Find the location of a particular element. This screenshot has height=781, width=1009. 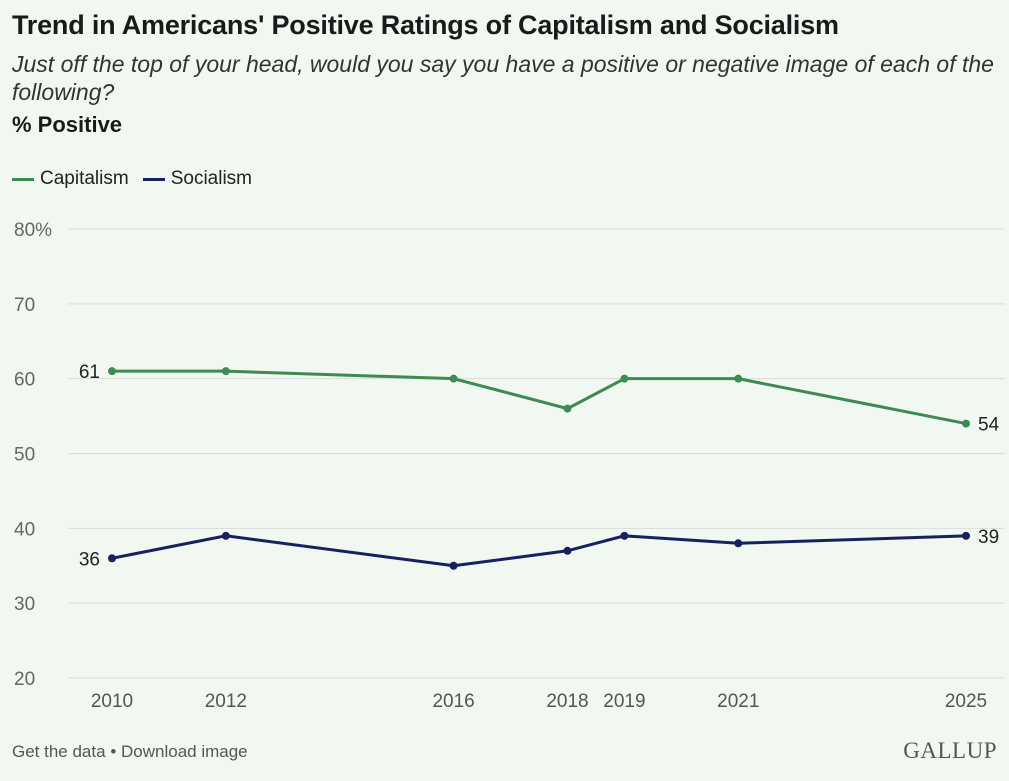

x-tick-label: 2016 is located at coordinates (453, 701).